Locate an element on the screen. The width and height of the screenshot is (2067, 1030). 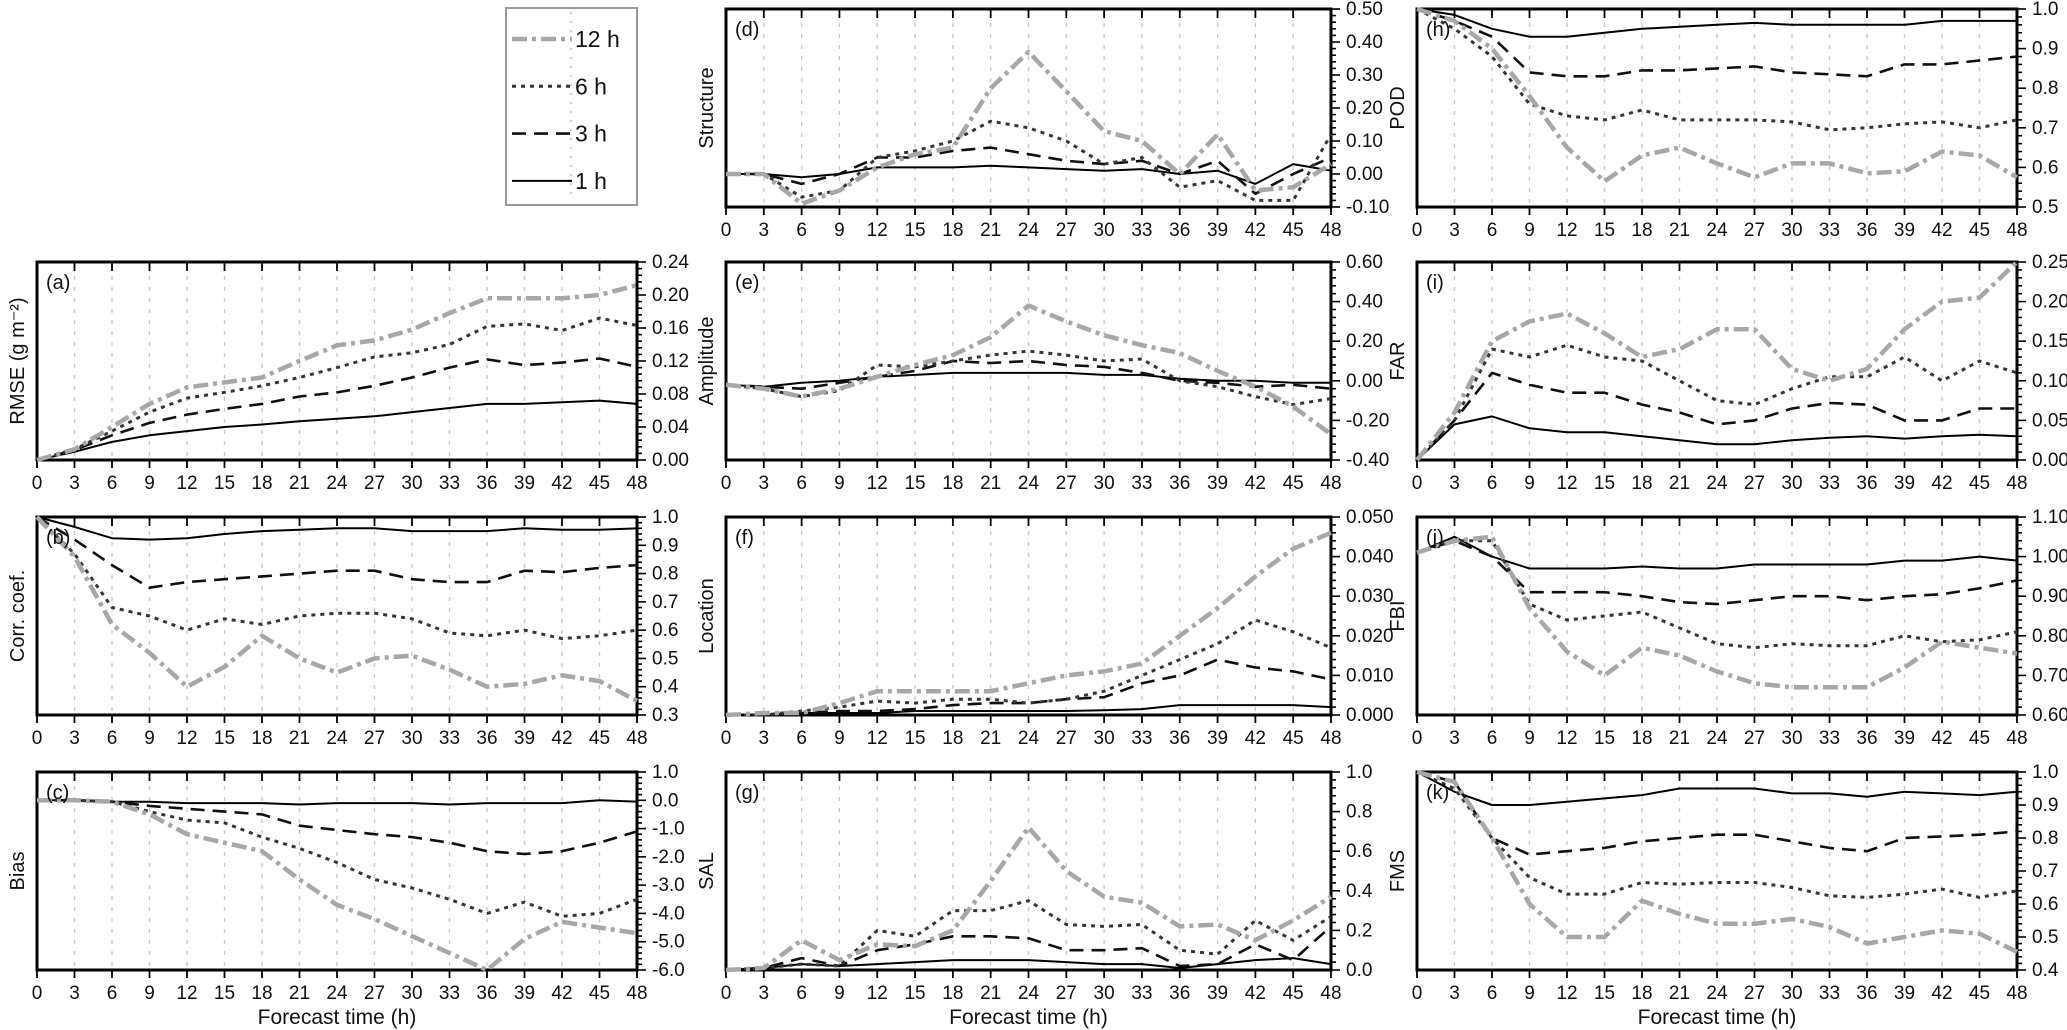
y-tick-label: 0.040 is located at coordinates (1370, 557).